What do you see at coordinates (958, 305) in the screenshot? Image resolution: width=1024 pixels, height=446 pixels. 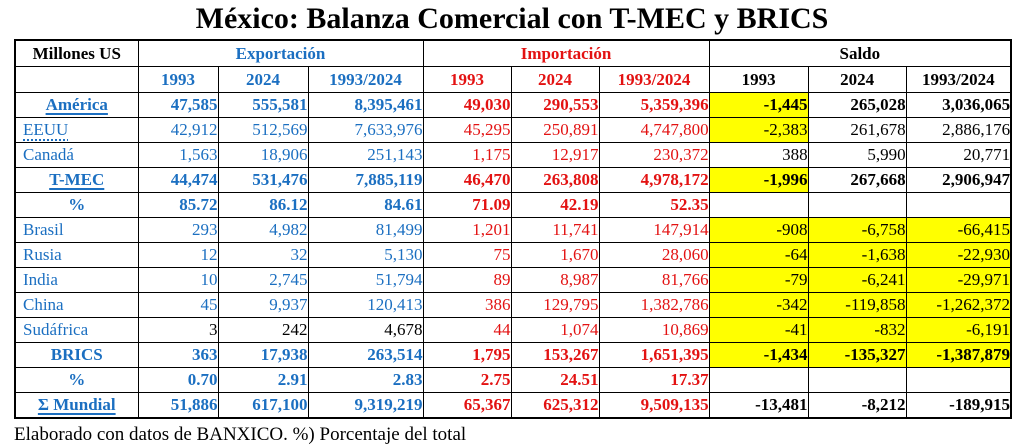 I see `table-cell: -1,262,372` at bounding box center [958, 305].